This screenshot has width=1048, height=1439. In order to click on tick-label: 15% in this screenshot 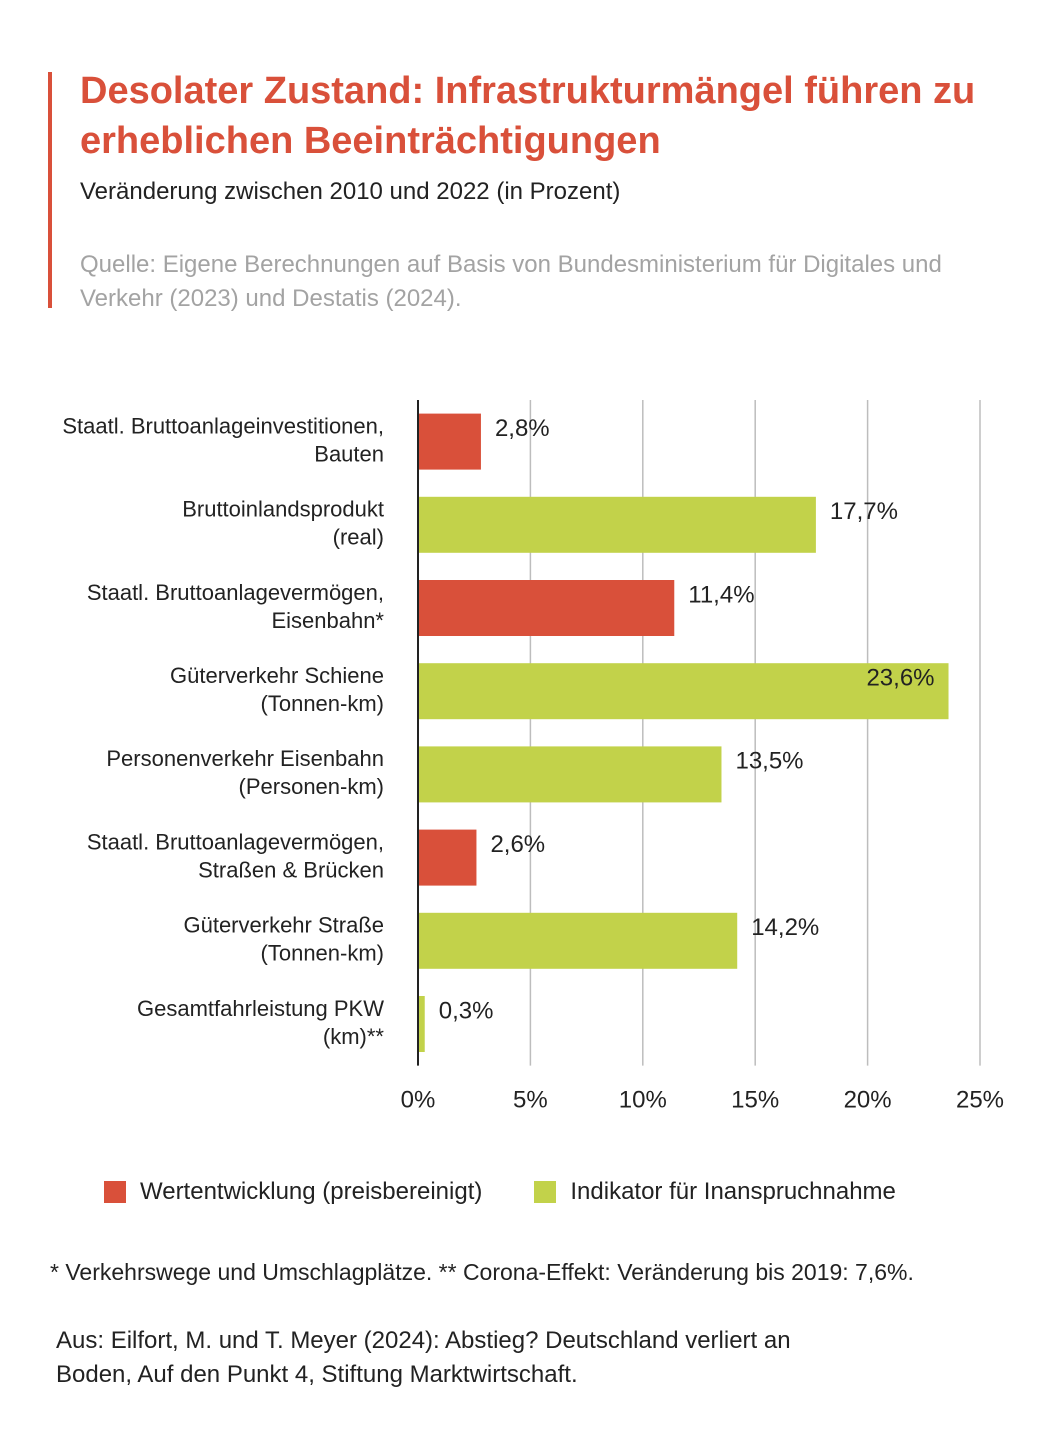, I will do `click(755, 1100)`.